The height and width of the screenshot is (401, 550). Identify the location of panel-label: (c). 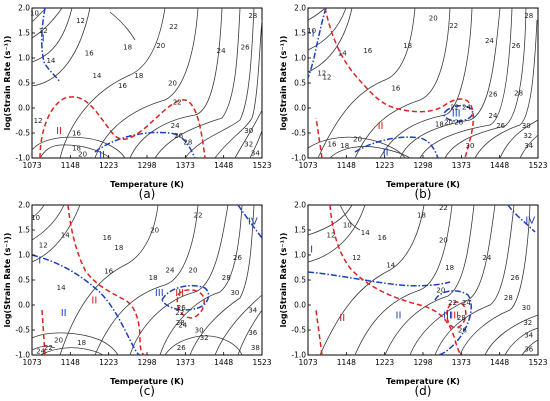
(147, 391).